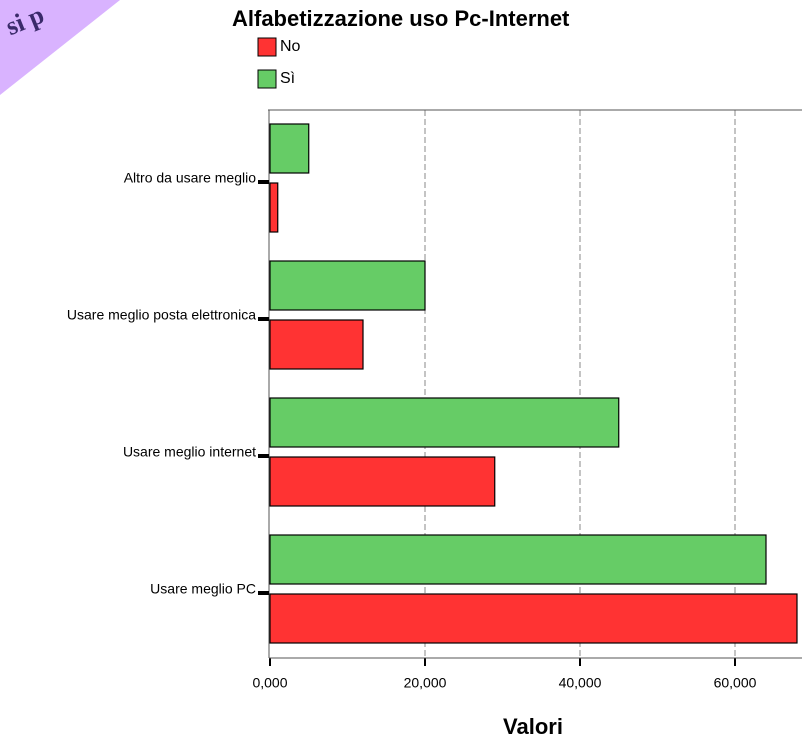  I want to click on legend-label: Sì, so click(287, 78).